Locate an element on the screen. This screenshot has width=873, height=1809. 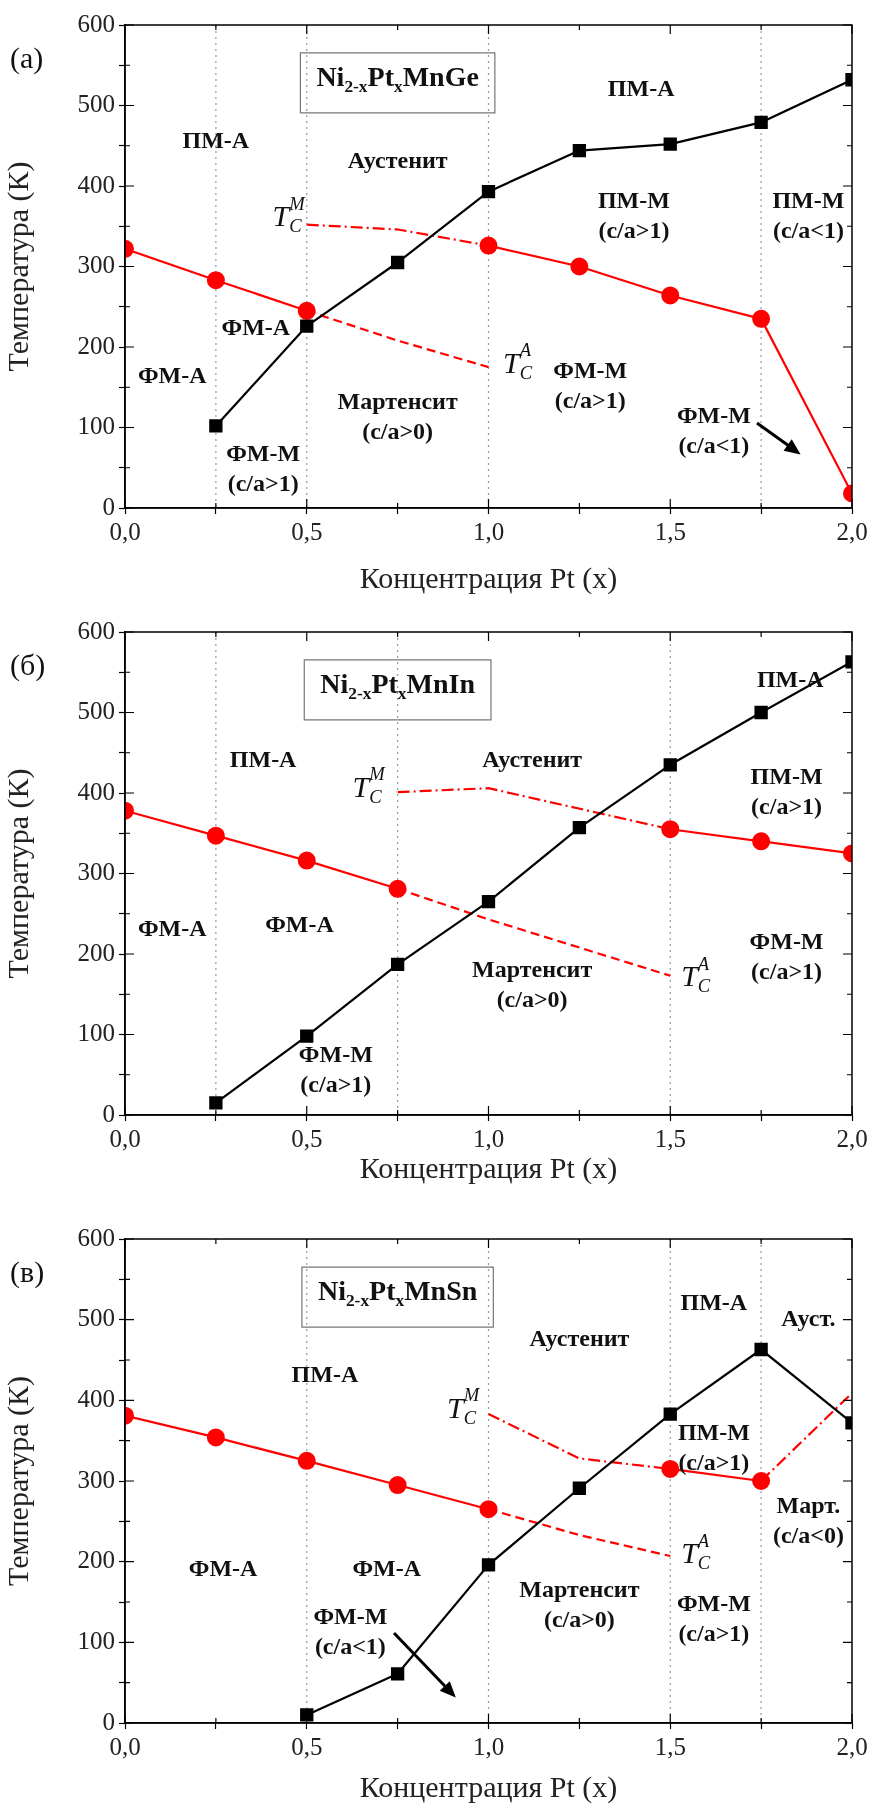
annotation: ПМ-М (c/a<1) is located at coordinates (808, 214).